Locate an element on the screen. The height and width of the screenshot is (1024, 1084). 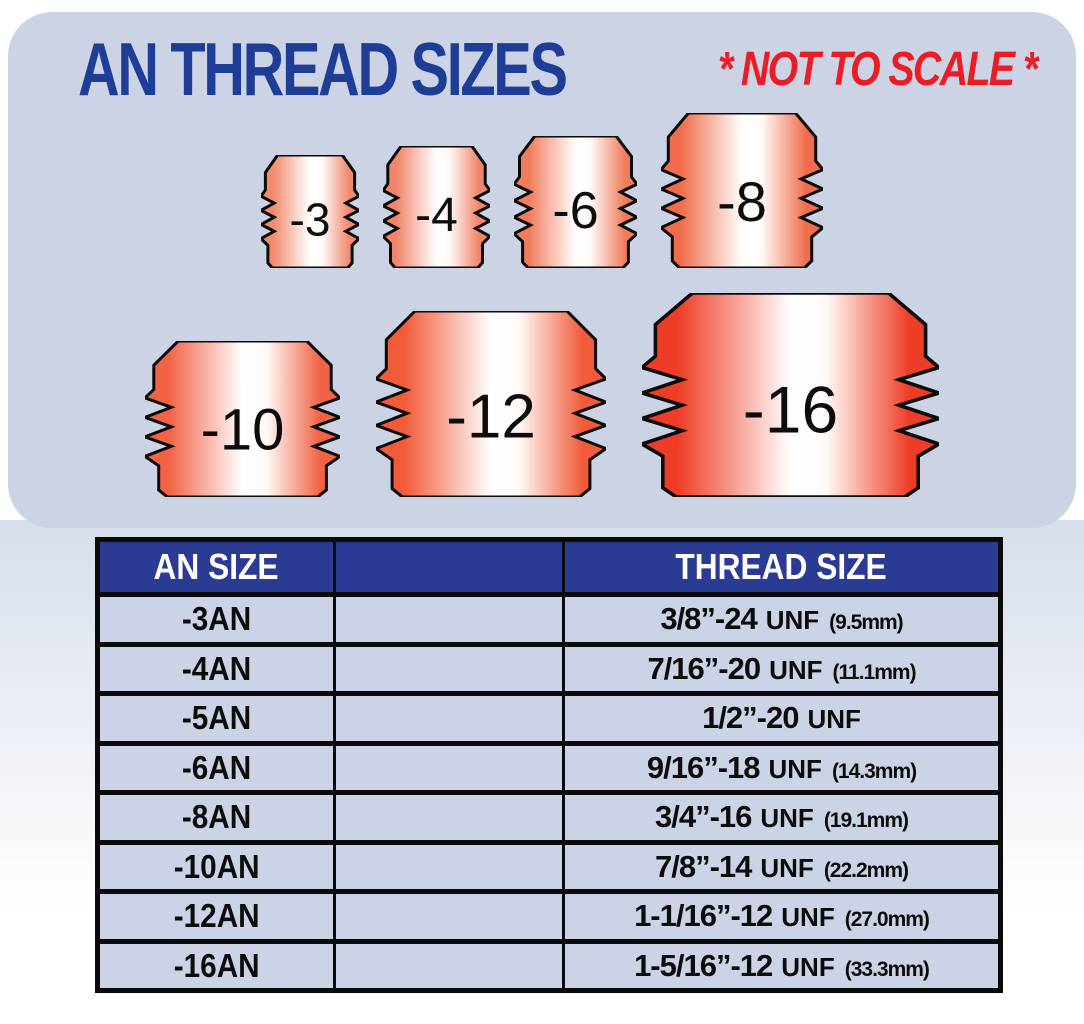
fitting-label: -16 is located at coordinates (790, 409).